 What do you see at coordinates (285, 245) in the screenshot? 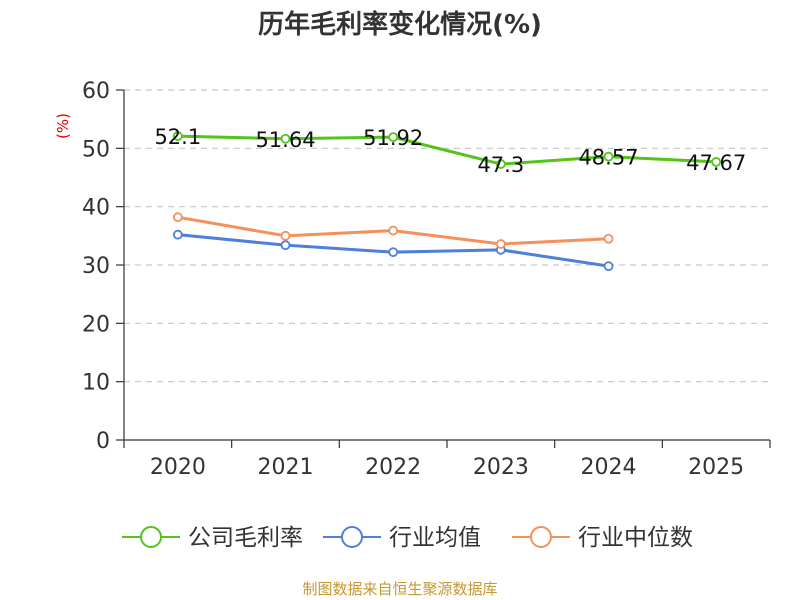
I see `data-point-1-2021` at bounding box center [285, 245].